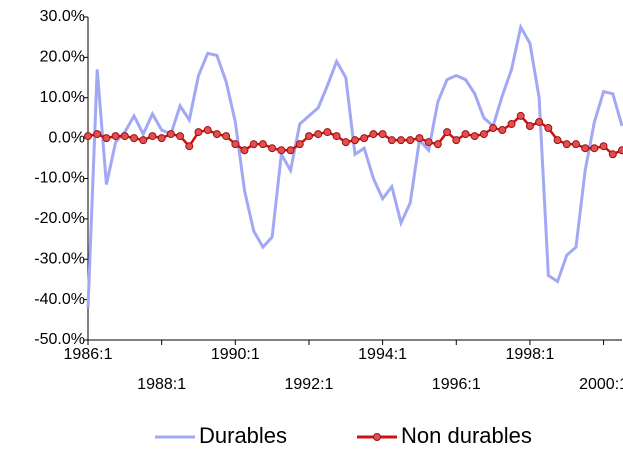 The width and height of the screenshot is (623, 451). Describe the element at coordinates (601, 384) in the screenshot. I see `x-tick-label: 2000:1` at that location.